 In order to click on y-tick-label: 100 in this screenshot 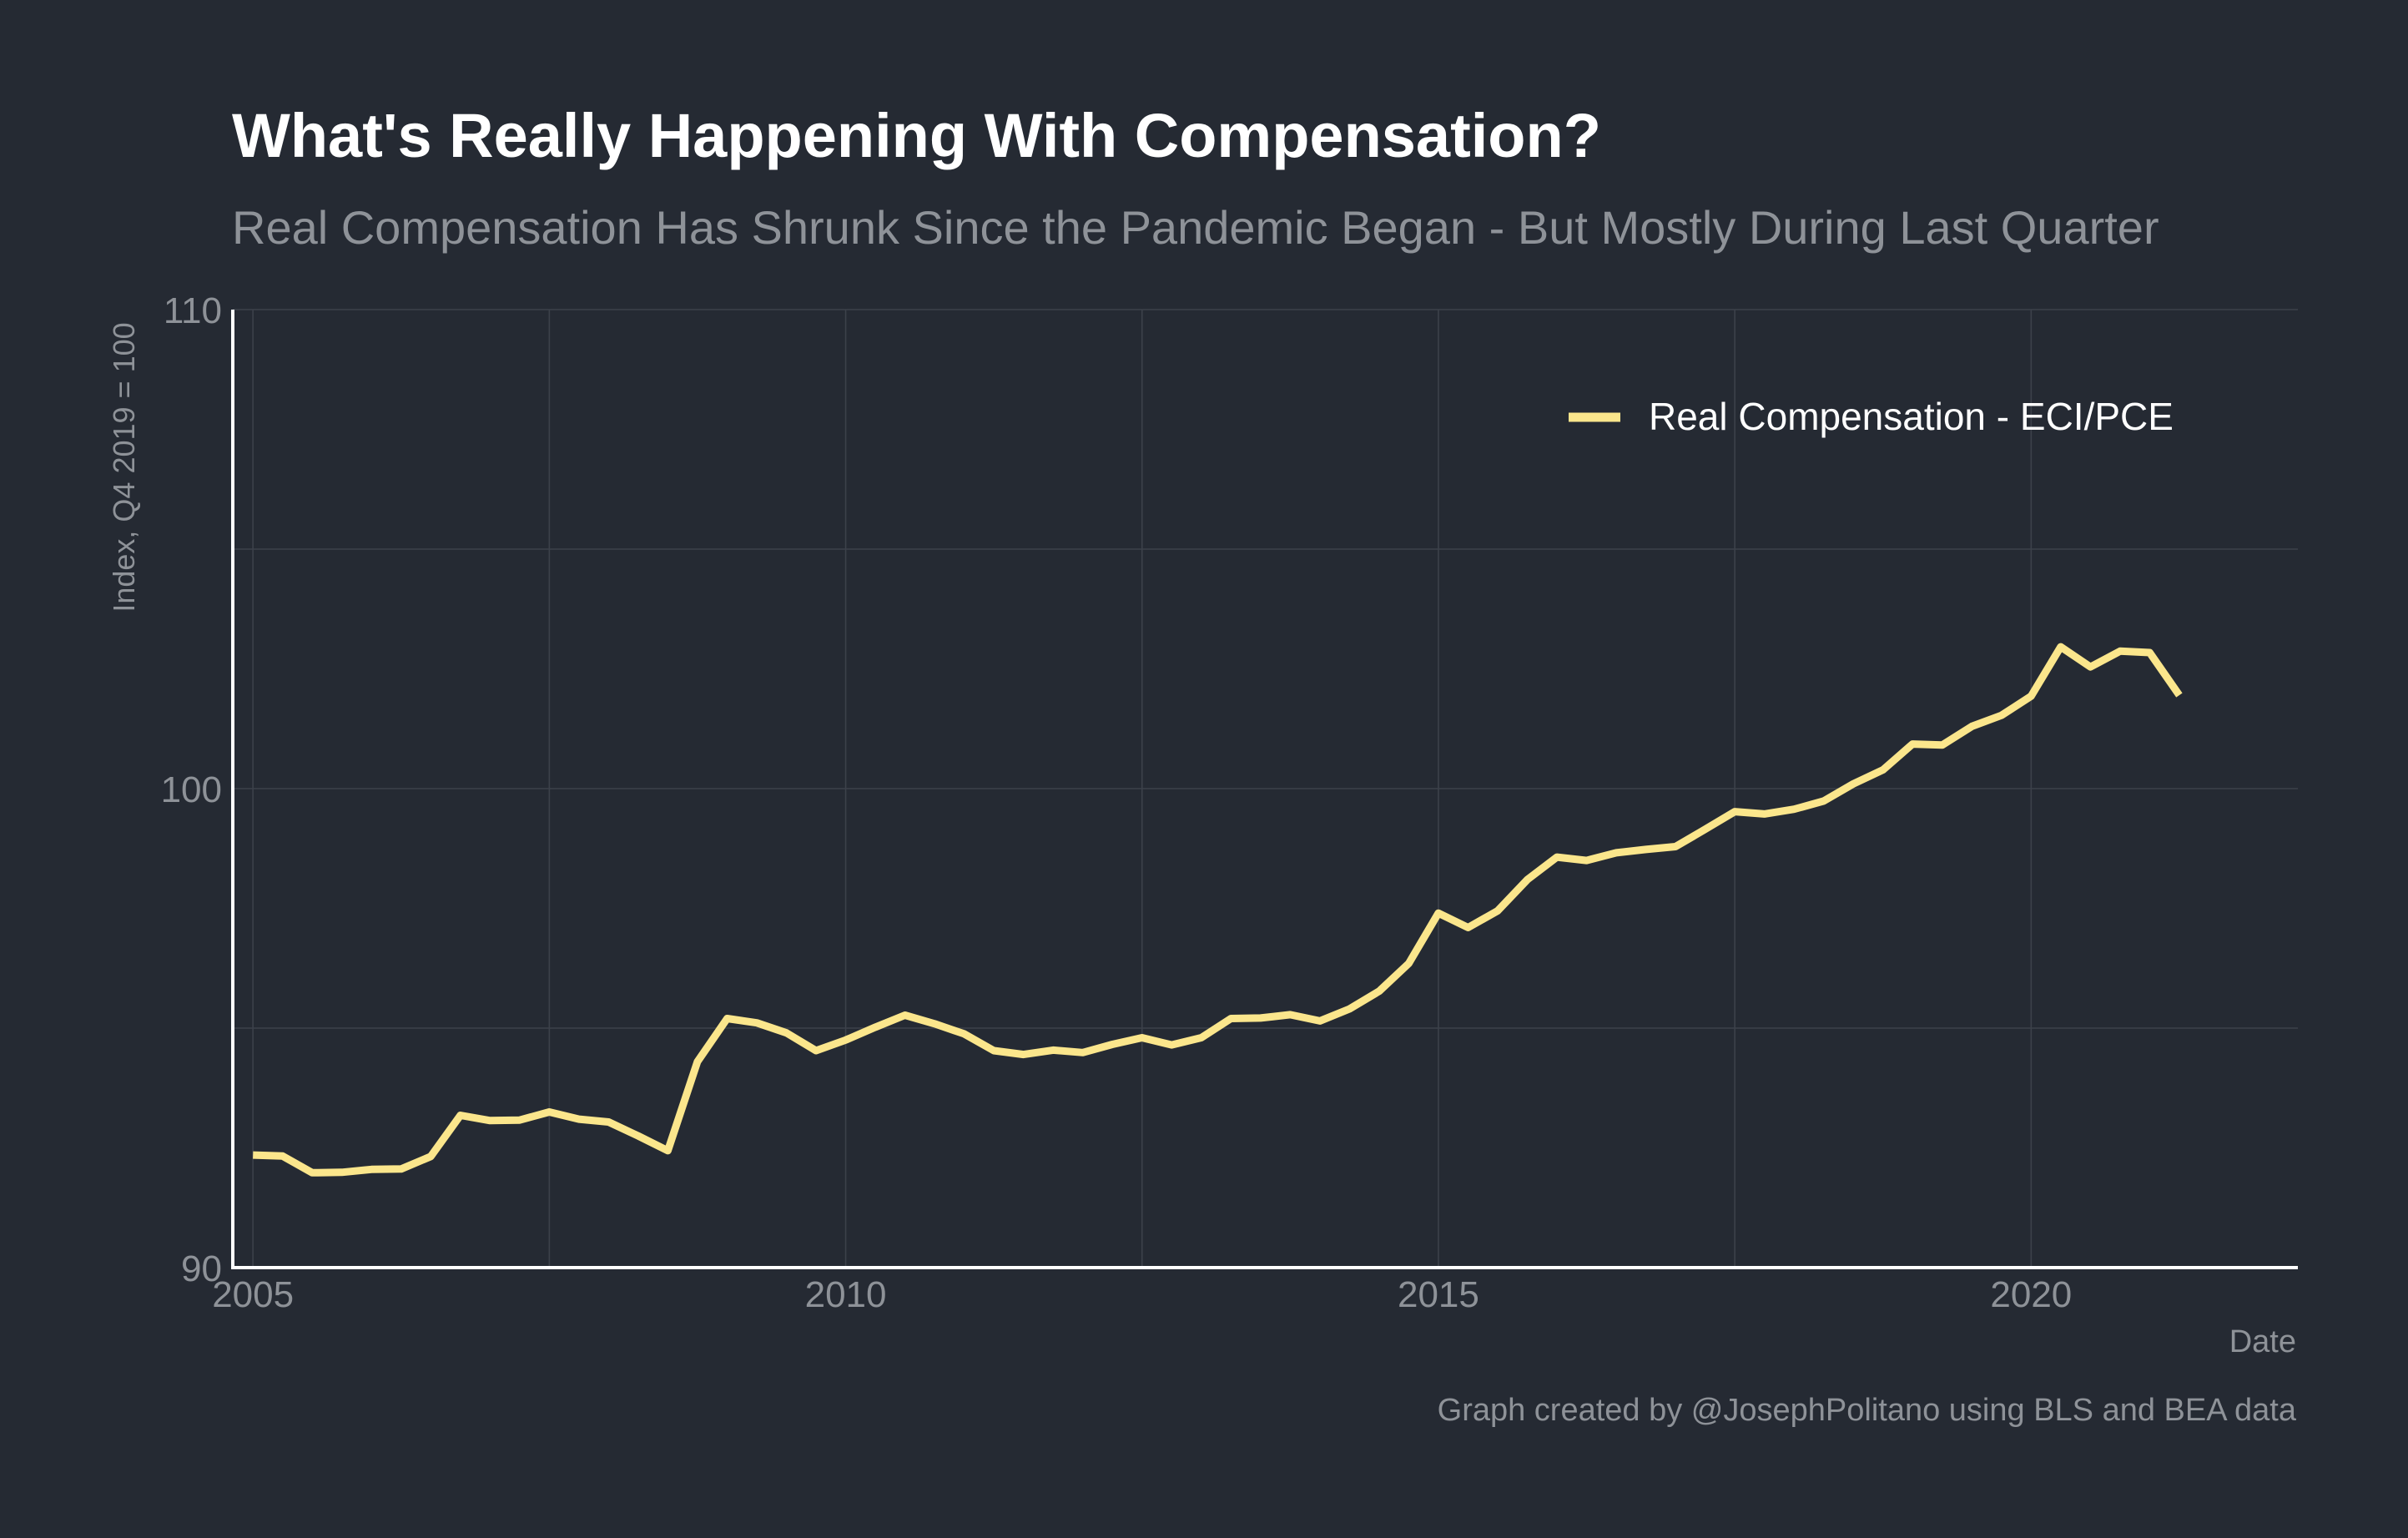, I will do `click(191, 789)`.